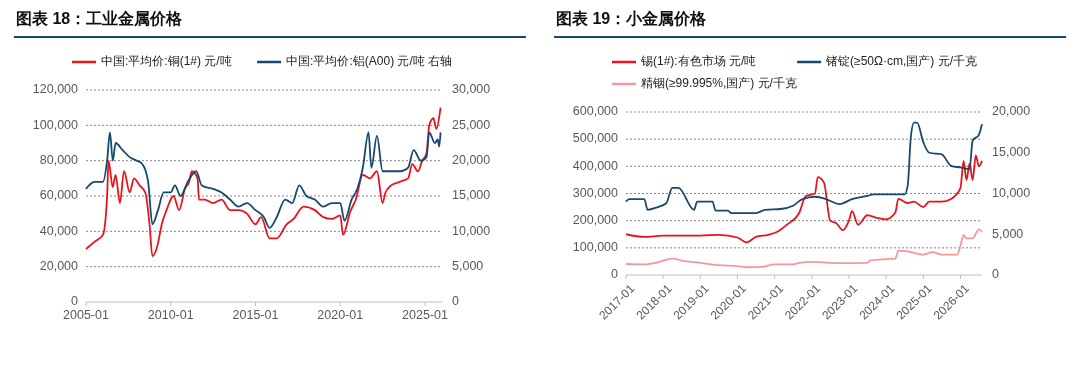 Image resolution: width=1080 pixels, height=375 pixels. Describe the element at coordinates (595, 192) in the screenshot. I see `y-tick-label: 300,000` at that location.